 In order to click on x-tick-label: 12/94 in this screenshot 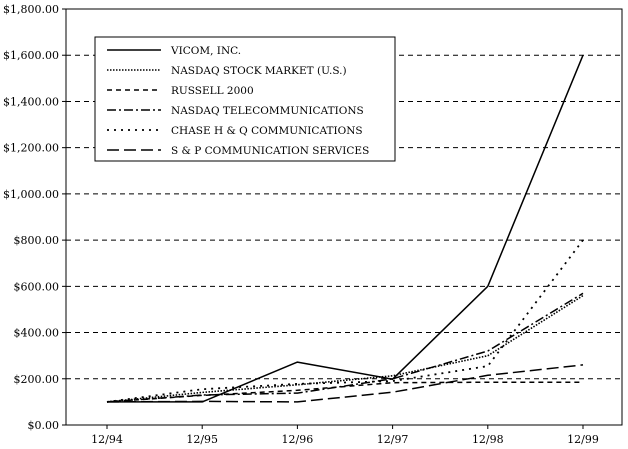, I will do `click(107, 439)`.